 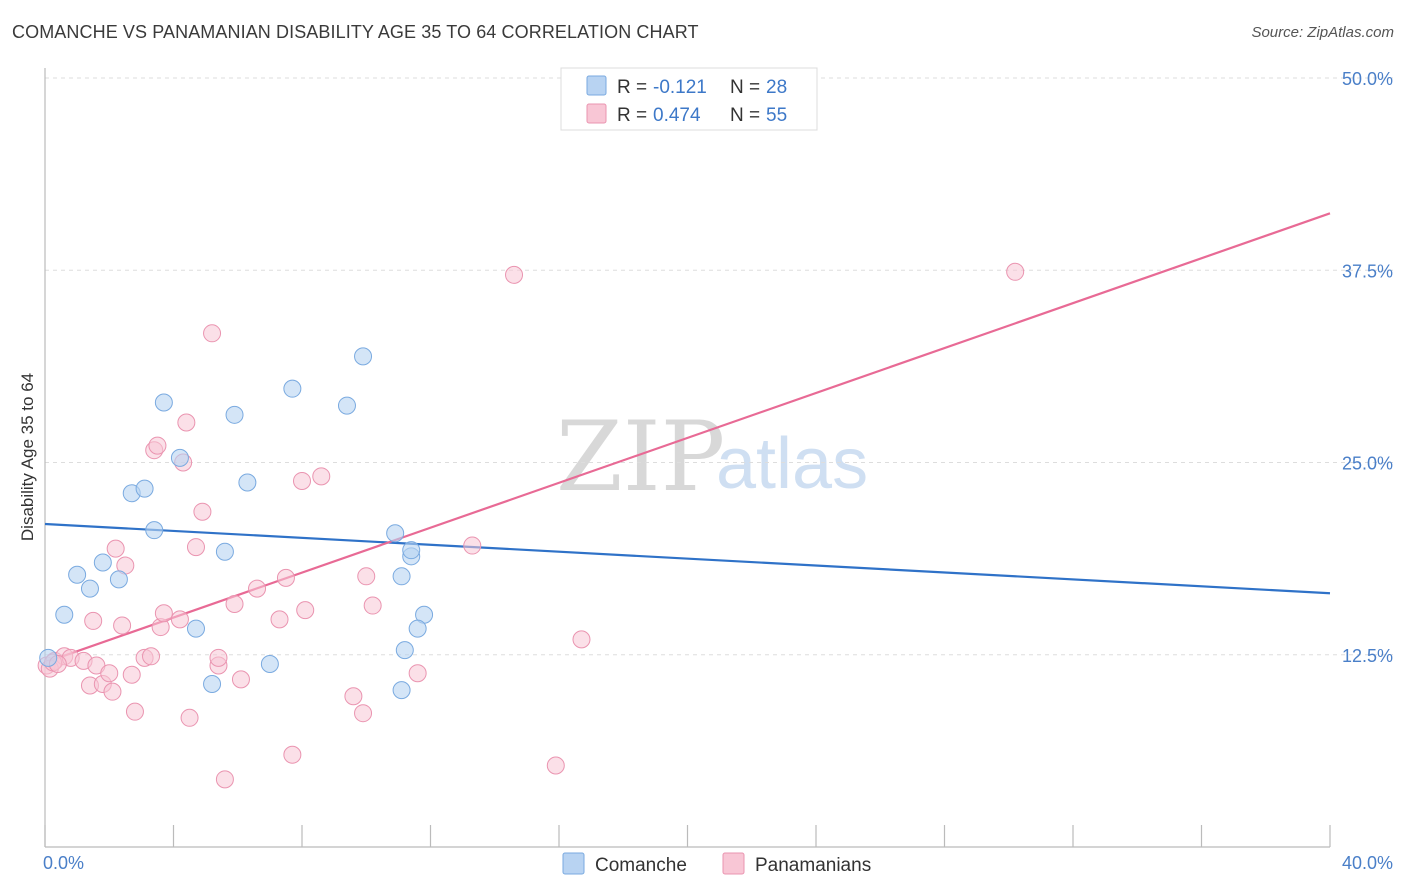 I want to click on series-legend: Comanche Panamanians, so click(x=716, y=864).